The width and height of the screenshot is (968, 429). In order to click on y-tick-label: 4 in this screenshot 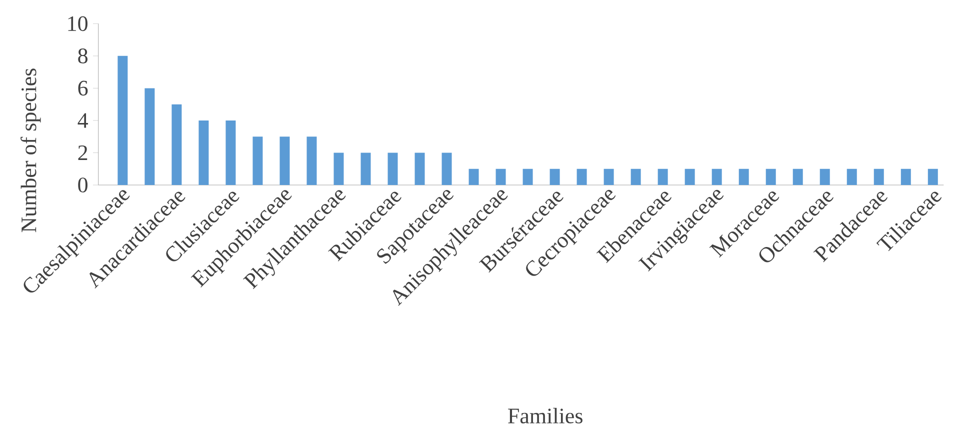, I will do `click(83, 120)`.